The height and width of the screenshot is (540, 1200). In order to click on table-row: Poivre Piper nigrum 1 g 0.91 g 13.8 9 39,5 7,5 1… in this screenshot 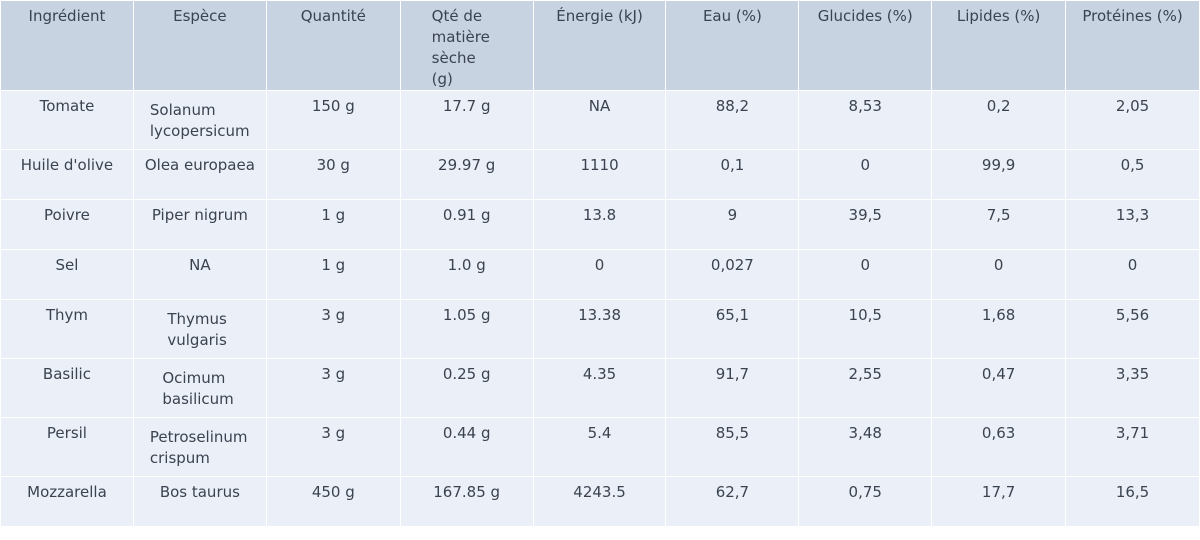, I will do `click(600, 224)`.